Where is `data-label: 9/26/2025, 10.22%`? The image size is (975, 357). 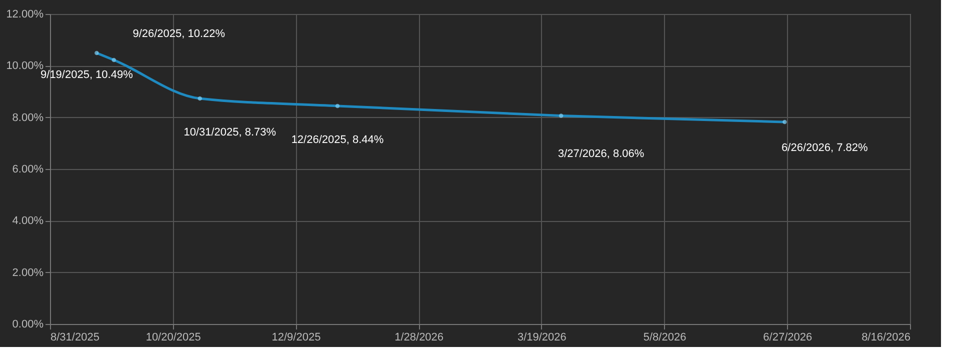
data-label: 9/26/2025, 10.22% is located at coordinates (179, 34).